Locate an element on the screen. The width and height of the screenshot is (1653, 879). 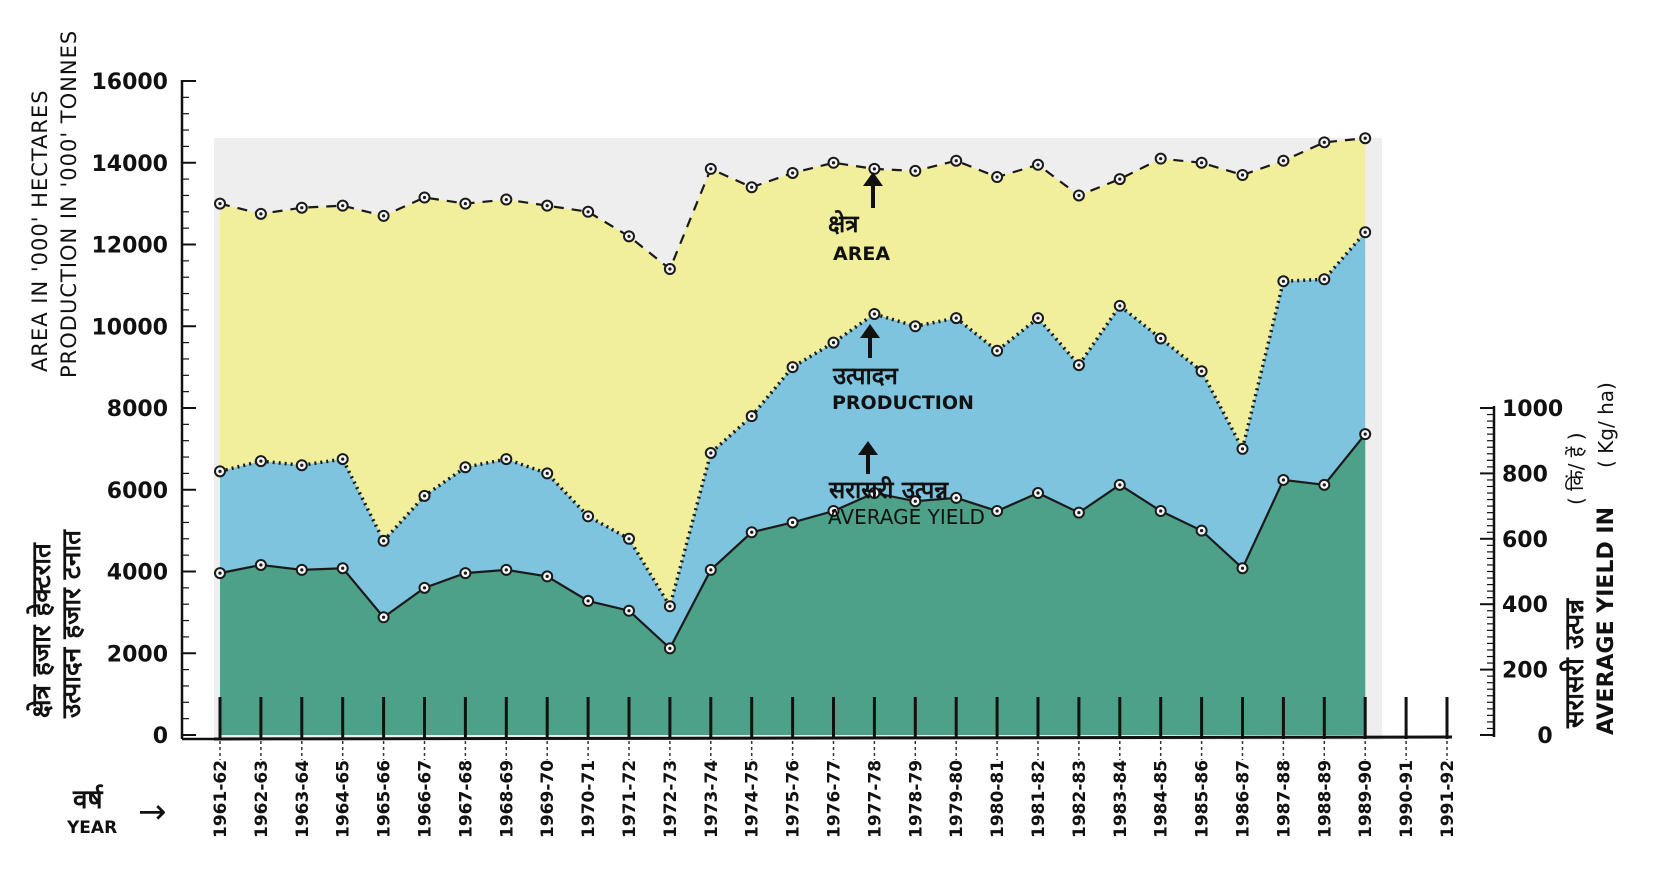
x-tick-label: 1979-80 is located at coordinates (957, 799).